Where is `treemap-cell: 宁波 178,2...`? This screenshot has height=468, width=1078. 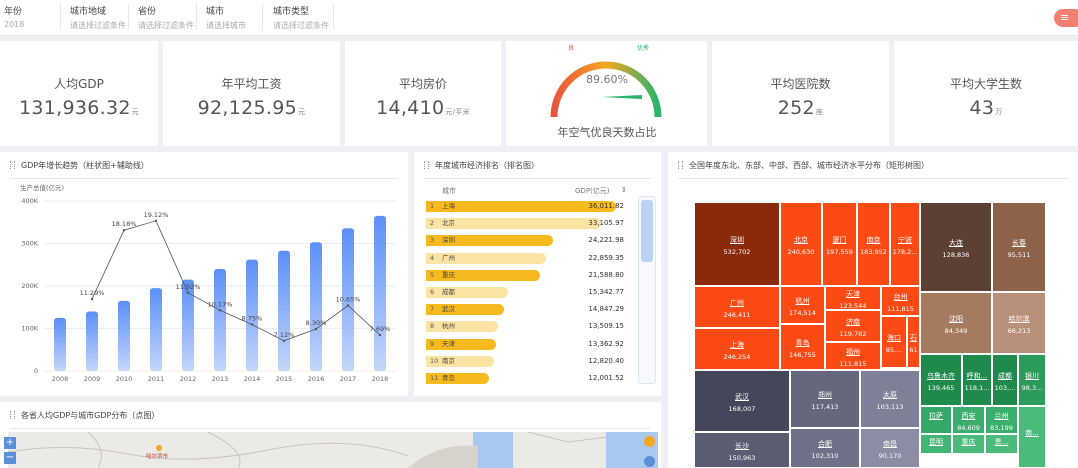
treemap-cell: 宁波 178,2... is located at coordinates (905, 244).